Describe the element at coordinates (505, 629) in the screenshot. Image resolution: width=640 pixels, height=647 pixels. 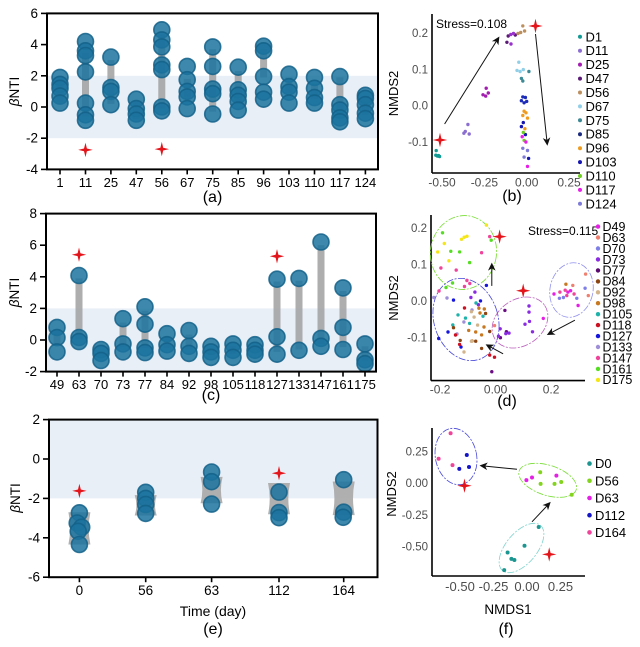
I see `svg-text: (f)` at that location.